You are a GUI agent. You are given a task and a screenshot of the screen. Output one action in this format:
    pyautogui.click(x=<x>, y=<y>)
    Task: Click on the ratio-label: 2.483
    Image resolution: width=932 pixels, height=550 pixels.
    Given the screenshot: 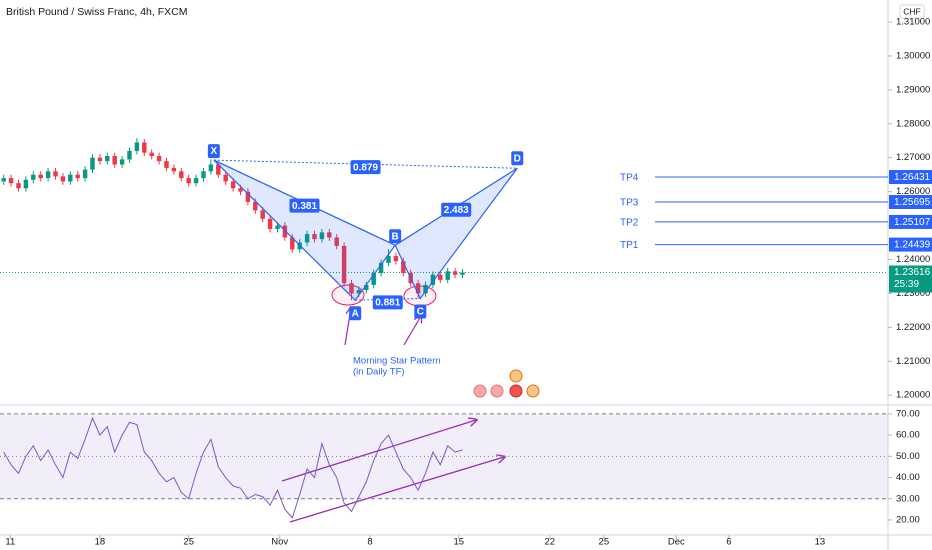 What is the action you would take?
    pyautogui.click(x=456, y=210)
    